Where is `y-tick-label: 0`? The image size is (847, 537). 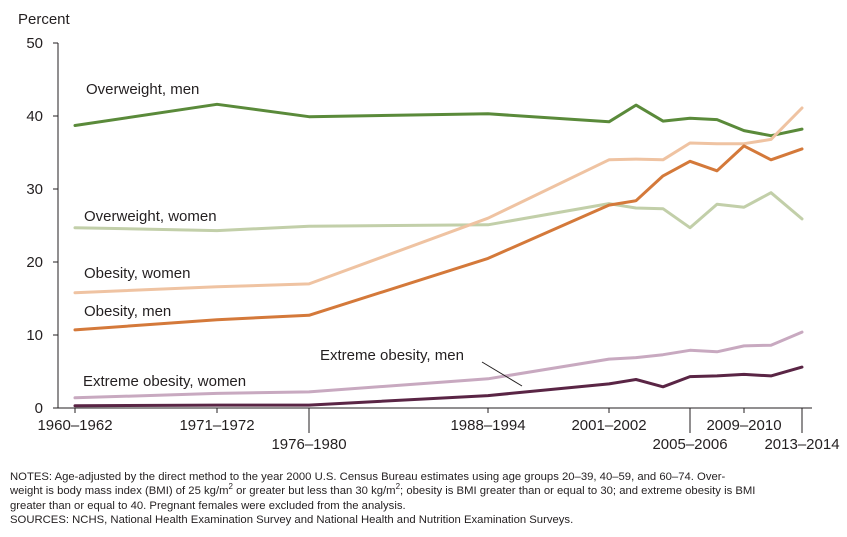 y-tick-label: 0 is located at coordinates (39, 408).